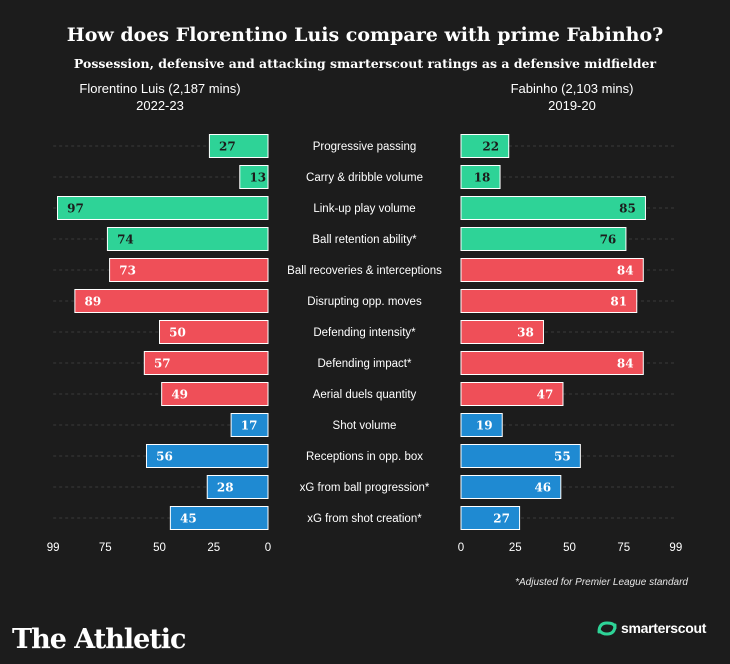 The image size is (730, 664). I want to click on left-bar-label: 17, so click(249, 426).